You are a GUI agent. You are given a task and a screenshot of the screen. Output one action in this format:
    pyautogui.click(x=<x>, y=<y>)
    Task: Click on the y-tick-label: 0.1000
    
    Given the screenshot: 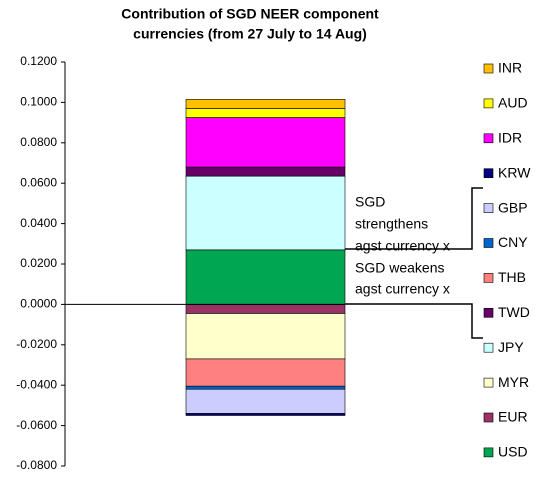 What is the action you would take?
    pyautogui.click(x=38, y=102)
    